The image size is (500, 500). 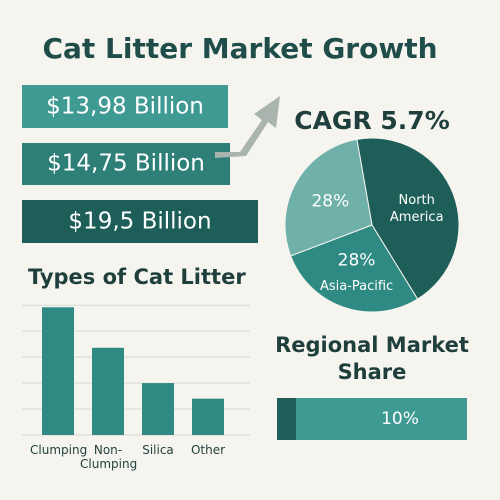 I want to click on progress-track, so click(x=372, y=419).